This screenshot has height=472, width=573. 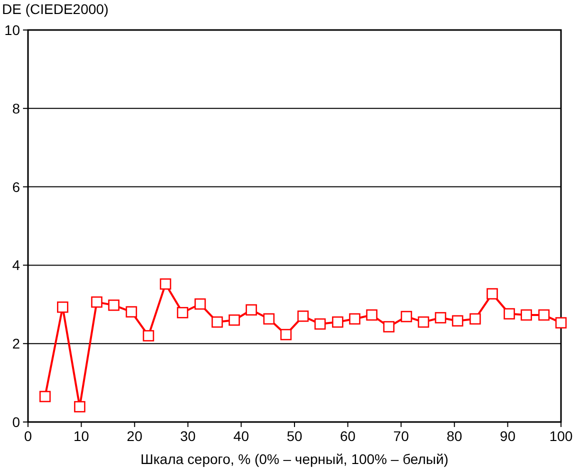 I want to click on x-tick-label: 0, so click(x=28, y=436).